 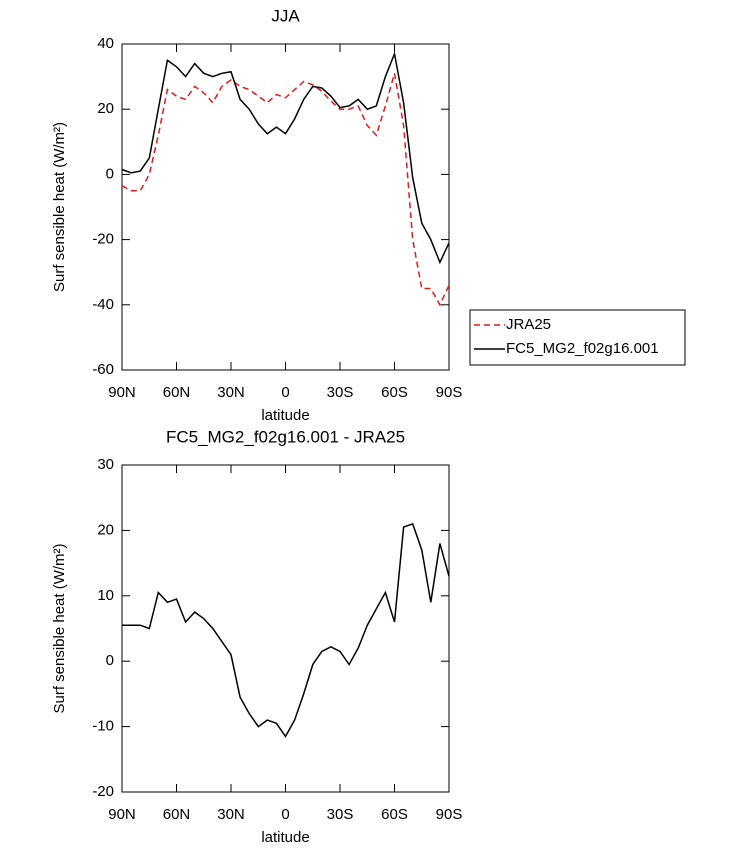 I want to click on y-tick-label: -40, so click(x=103, y=304).